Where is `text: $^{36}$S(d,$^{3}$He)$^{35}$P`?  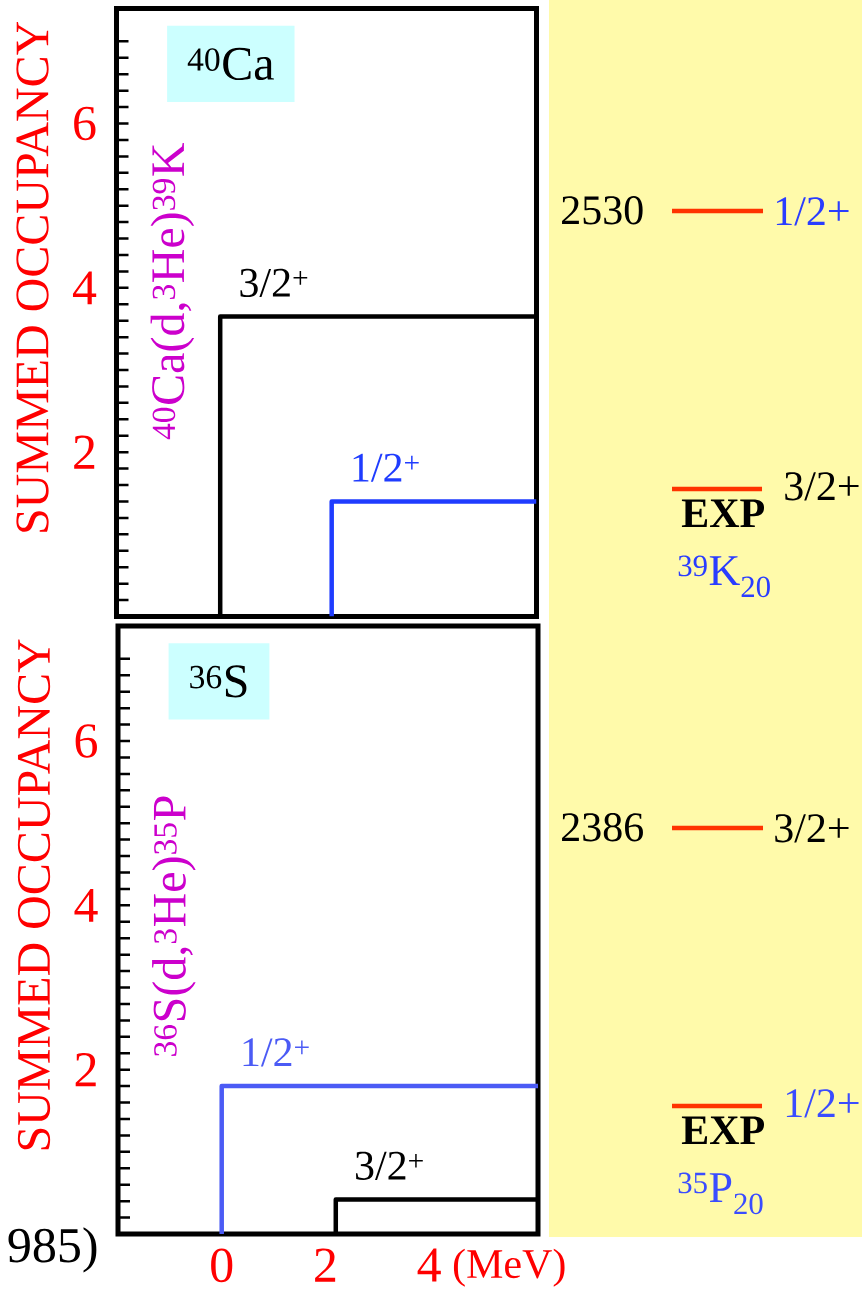
text: $^{36}$S(d,$^{3}$He)$^{35}$P is located at coordinates (174, 926).